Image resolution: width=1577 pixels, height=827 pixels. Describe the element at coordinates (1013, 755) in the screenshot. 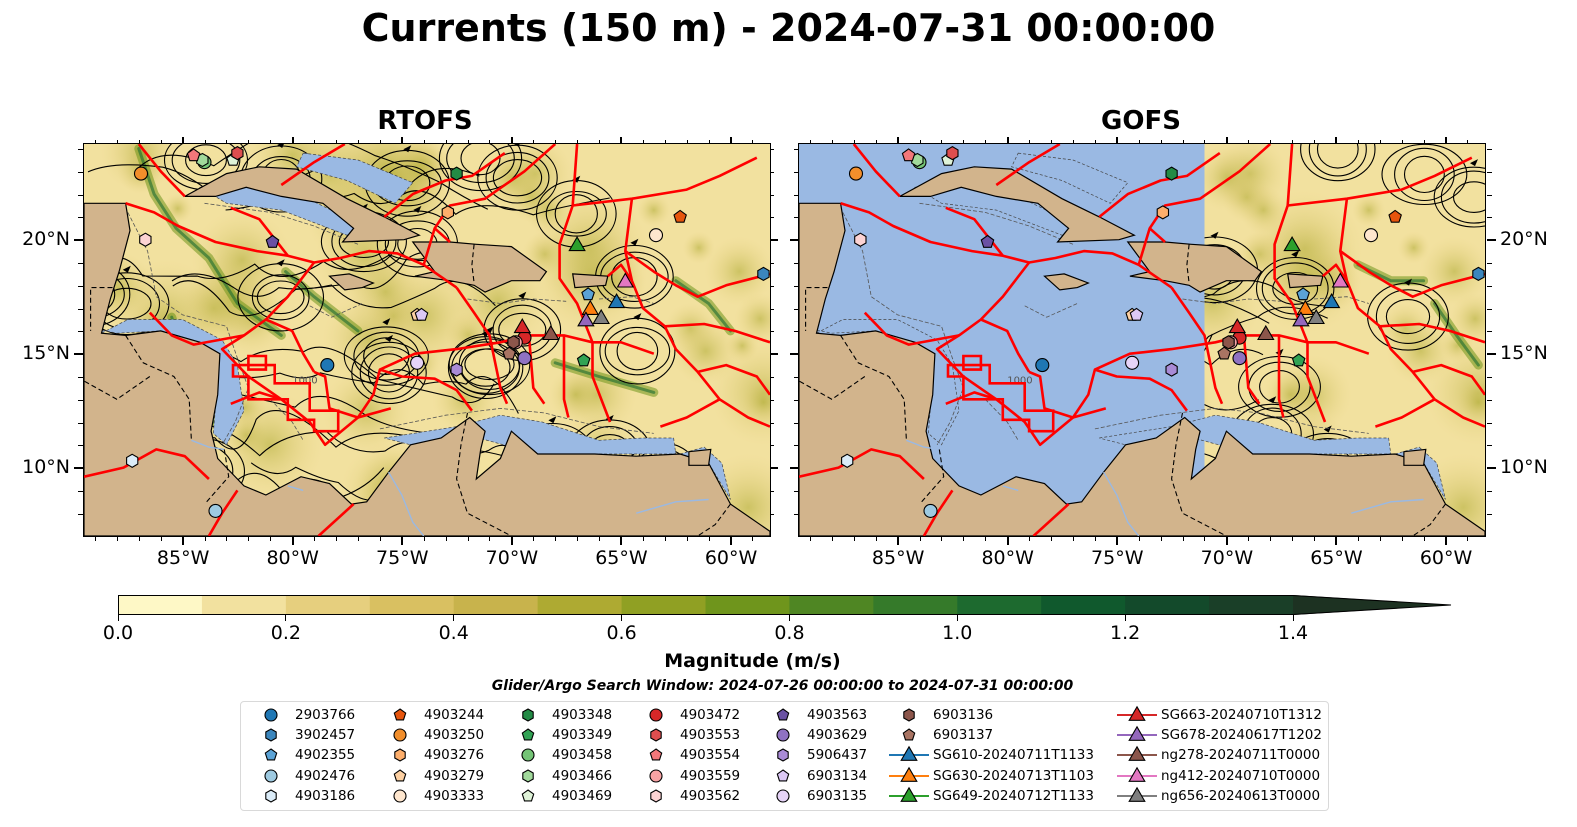

I see `legend-label: SG610-20240711T1133` at that location.